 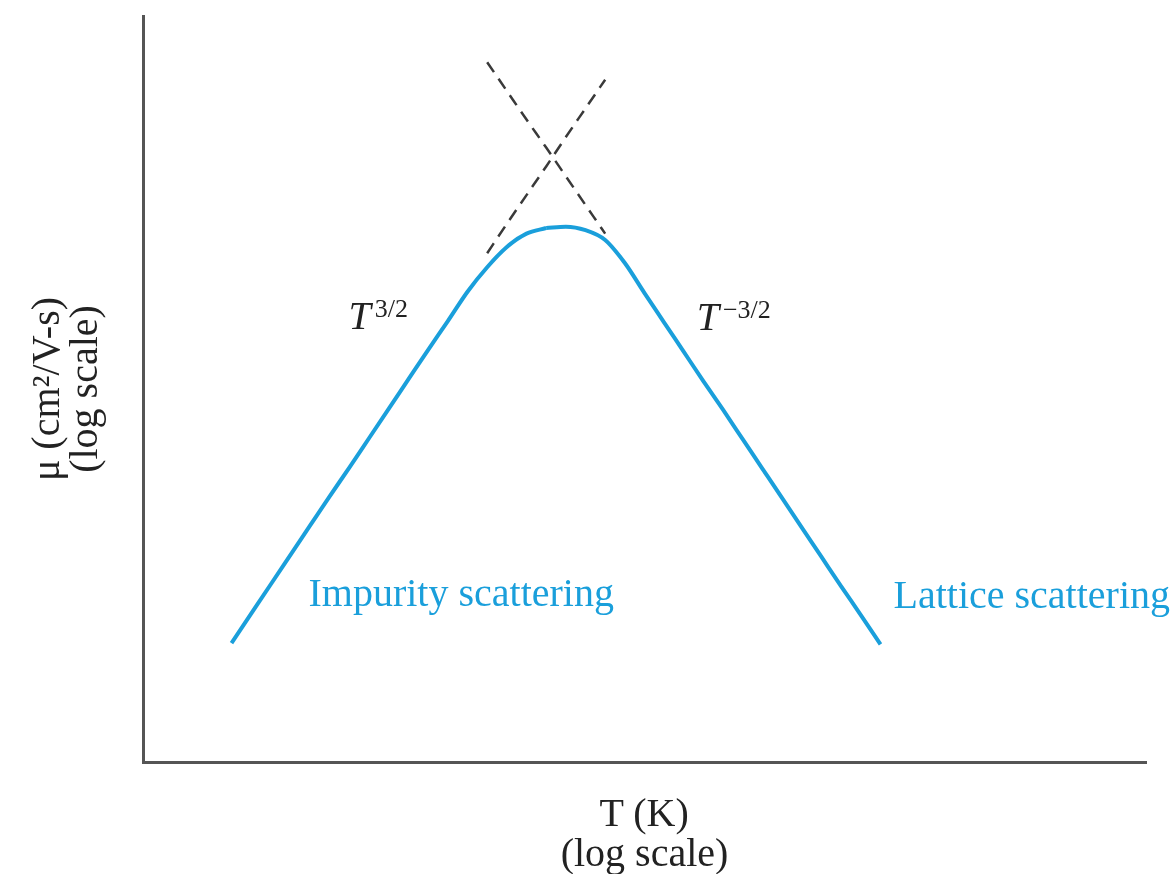 I want to click on series-label: Impurity scattering, so click(x=461, y=593).